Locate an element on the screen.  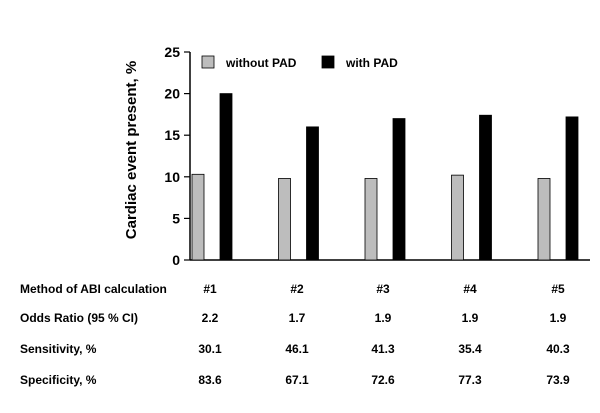
table-row-label: Sensitivity, % is located at coordinates (58, 349).